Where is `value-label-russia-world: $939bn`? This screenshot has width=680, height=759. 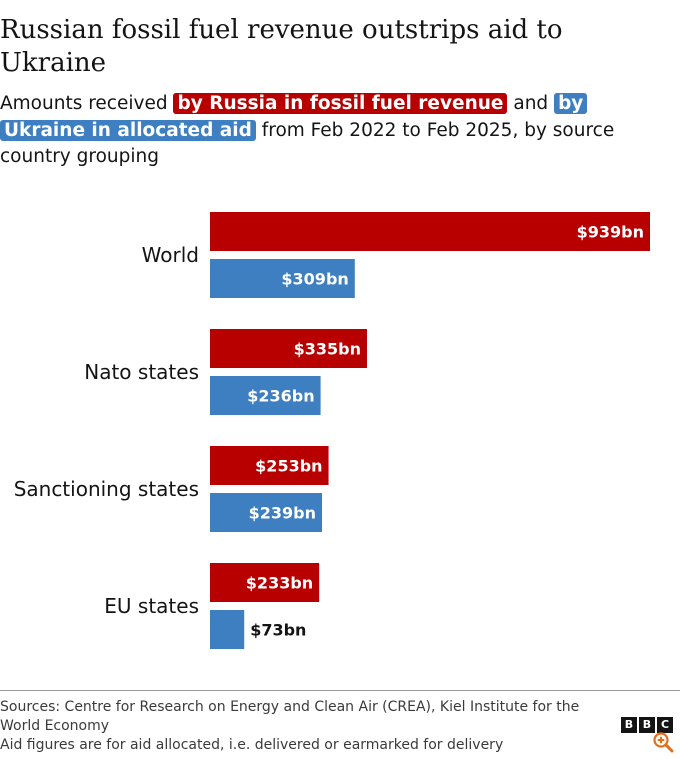
value-label-russia-world: $939bn is located at coordinates (610, 232).